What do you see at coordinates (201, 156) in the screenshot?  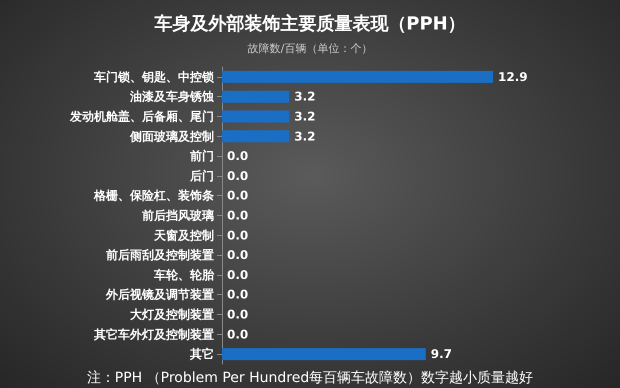 I see `y-tick-label: 前门` at bounding box center [201, 156].